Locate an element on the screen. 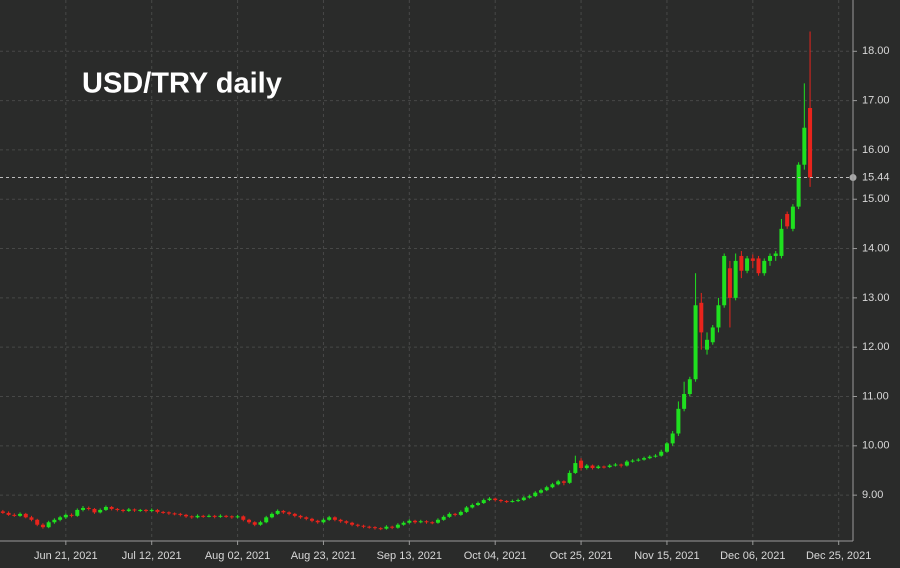 The height and width of the screenshot is (568, 900). x-tick-label: Oct 04, 2021 is located at coordinates (495, 556).